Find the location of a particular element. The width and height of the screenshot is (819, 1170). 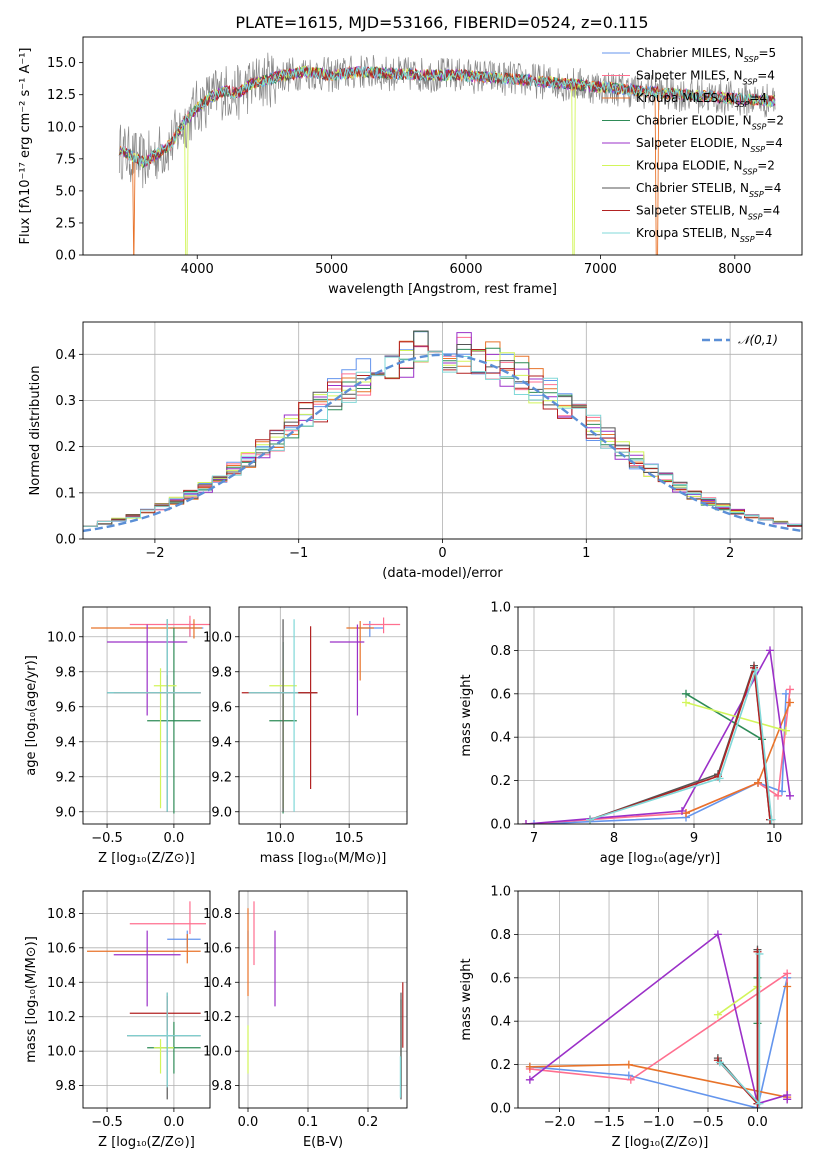

legend-model-name: Salpeter STELIB is located at coordinates (683, 211).